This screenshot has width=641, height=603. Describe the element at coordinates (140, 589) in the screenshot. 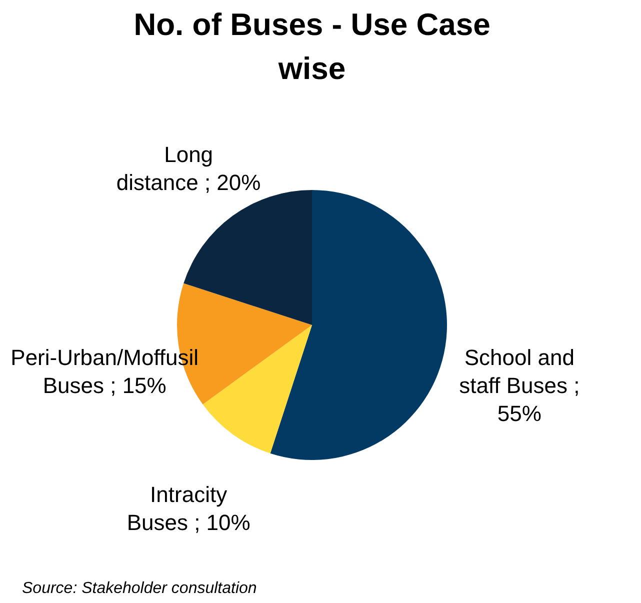

I see `source-note: Source: Stakeholder consultation` at that location.